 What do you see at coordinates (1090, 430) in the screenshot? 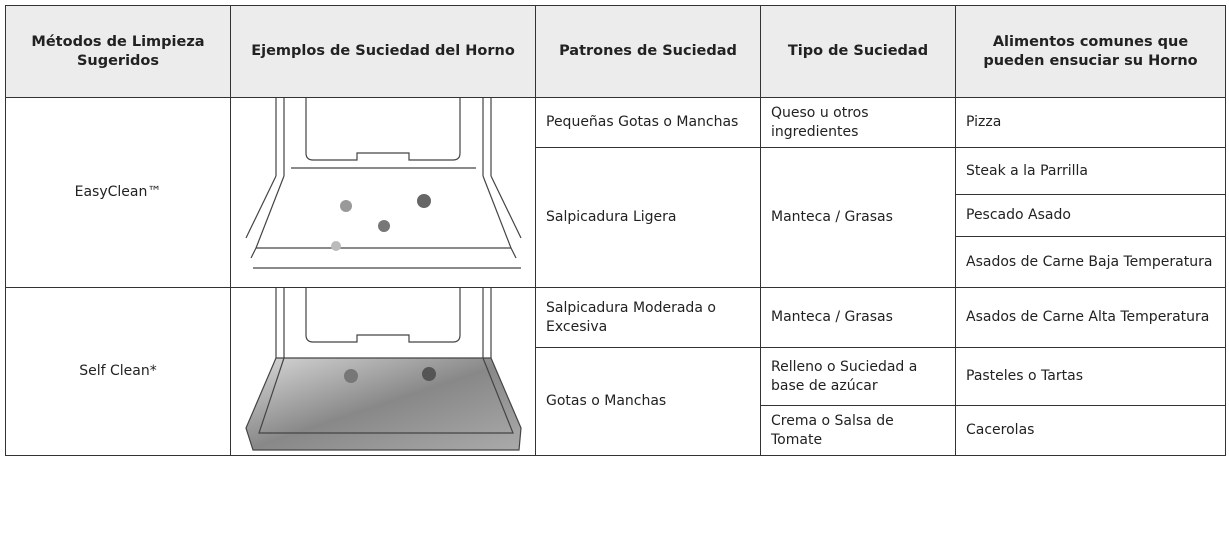
I see `food: Cacerolas` at bounding box center [1090, 430].